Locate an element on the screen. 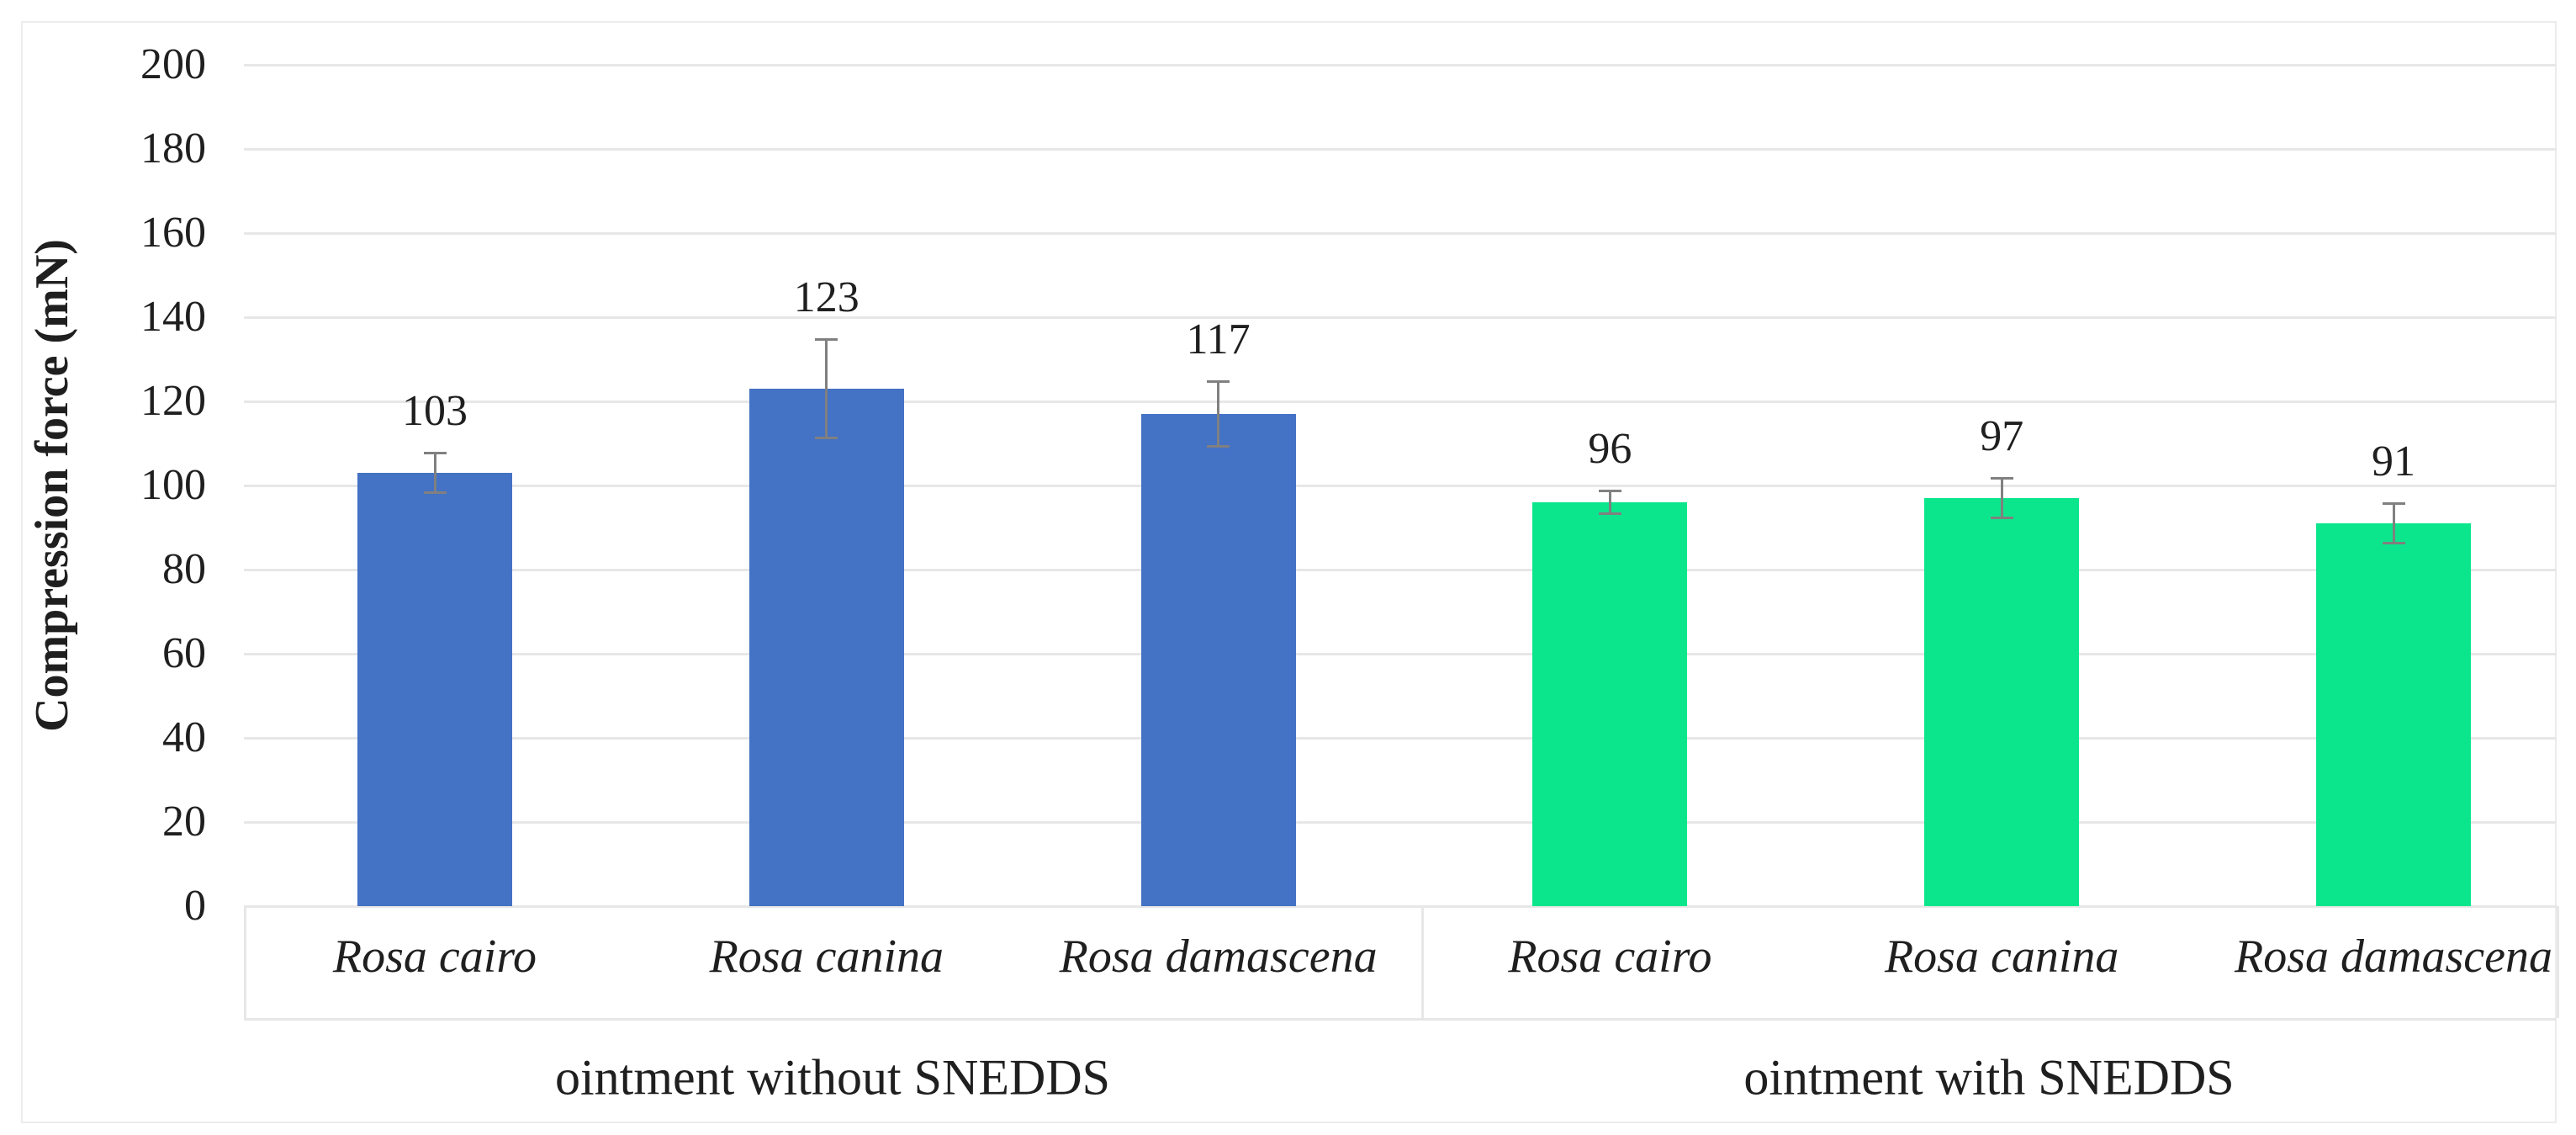  y-tick-label: 60 is located at coordinates (184, 653).